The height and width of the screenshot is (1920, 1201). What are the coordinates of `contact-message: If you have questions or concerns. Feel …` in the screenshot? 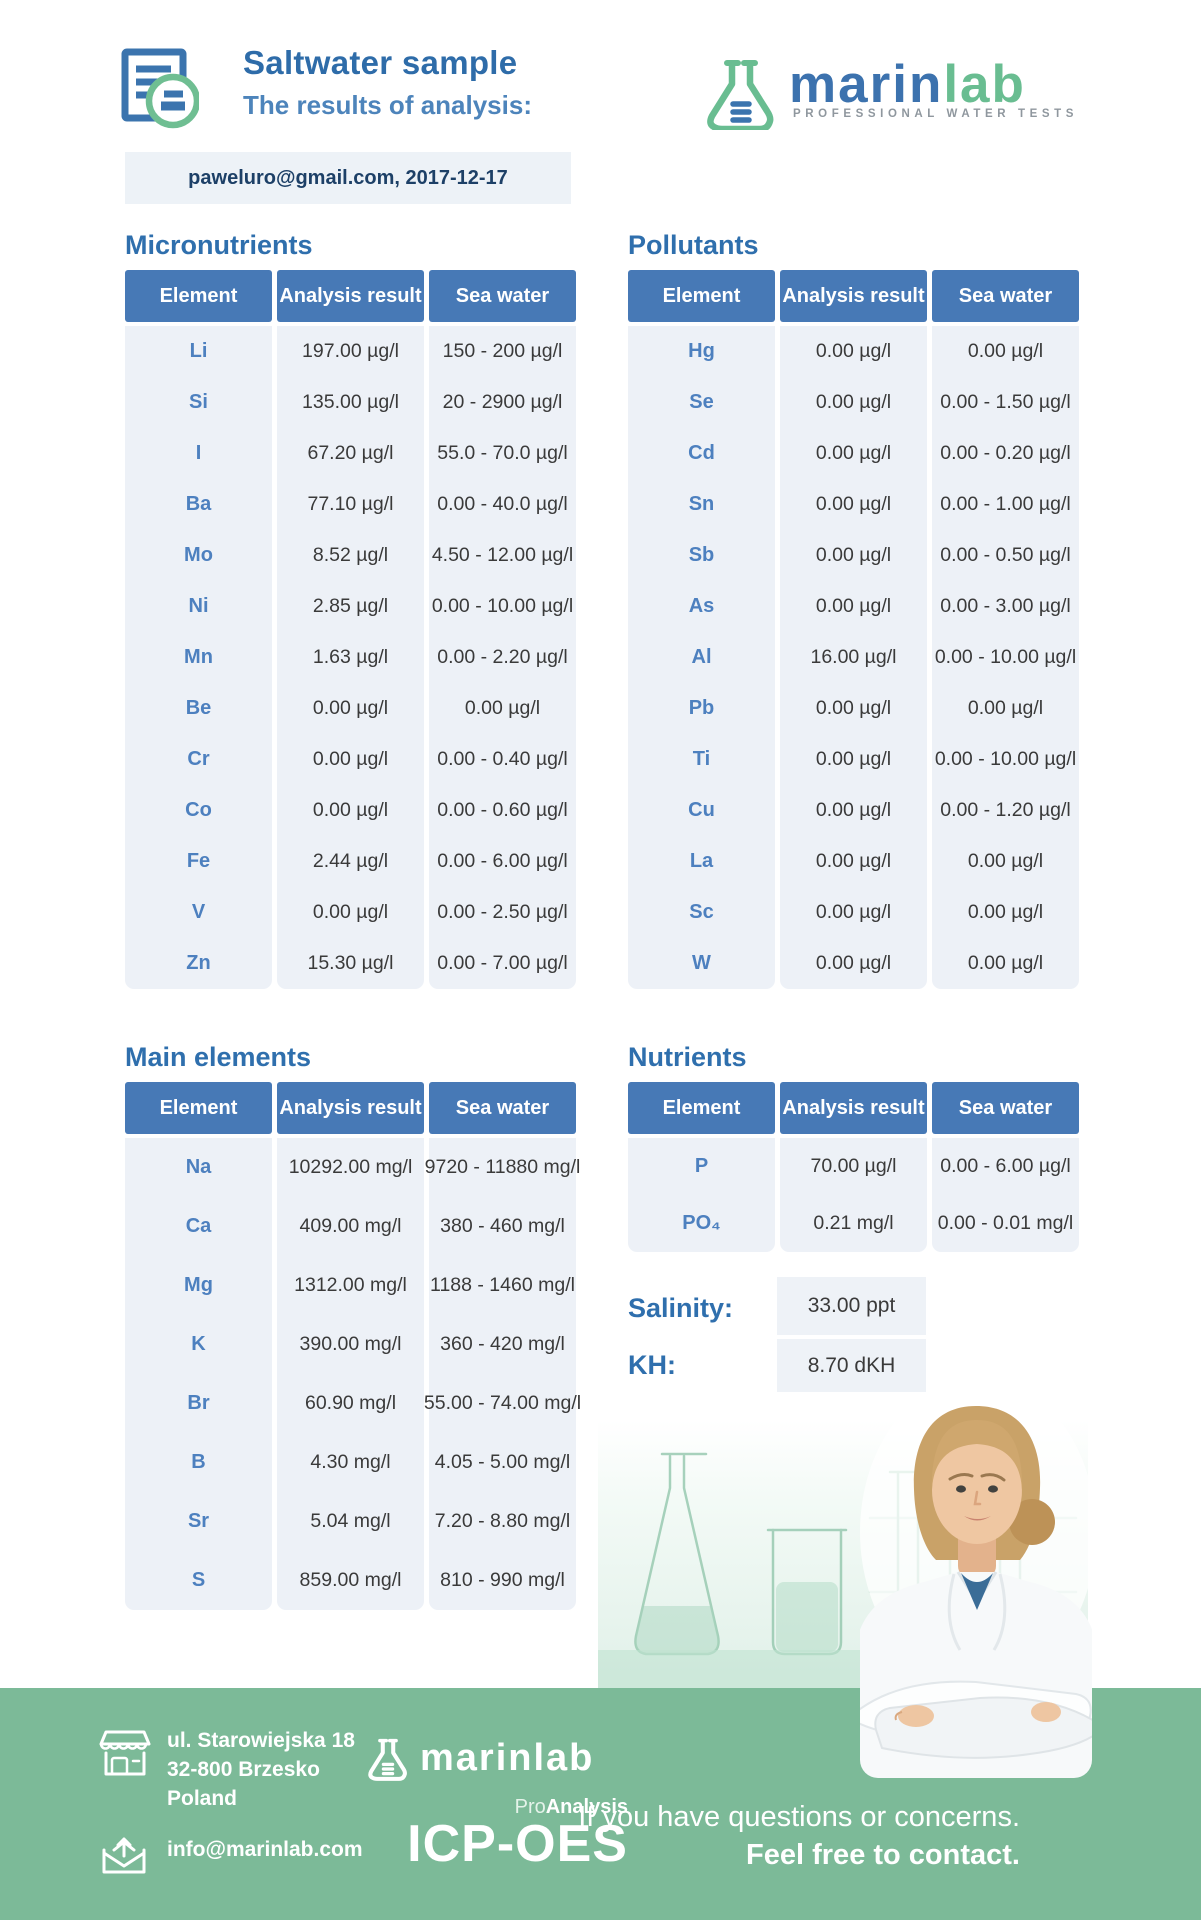 It's located at (799, 1836).